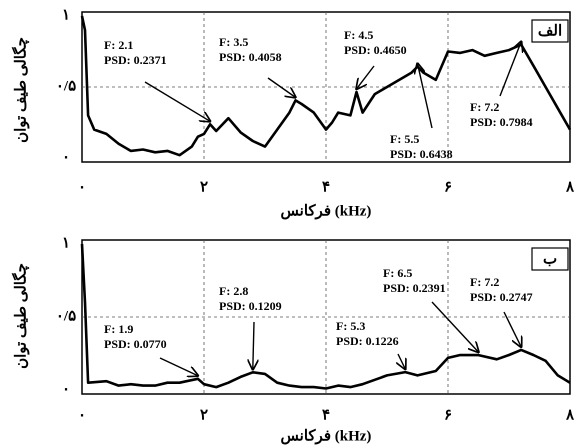 The width and height of the screenshot is (576, 448). What do you see at coordinates (350, 326) in the screenshot?
I see `annotation-text: F: 5.3` at bounding box center [350, 326].